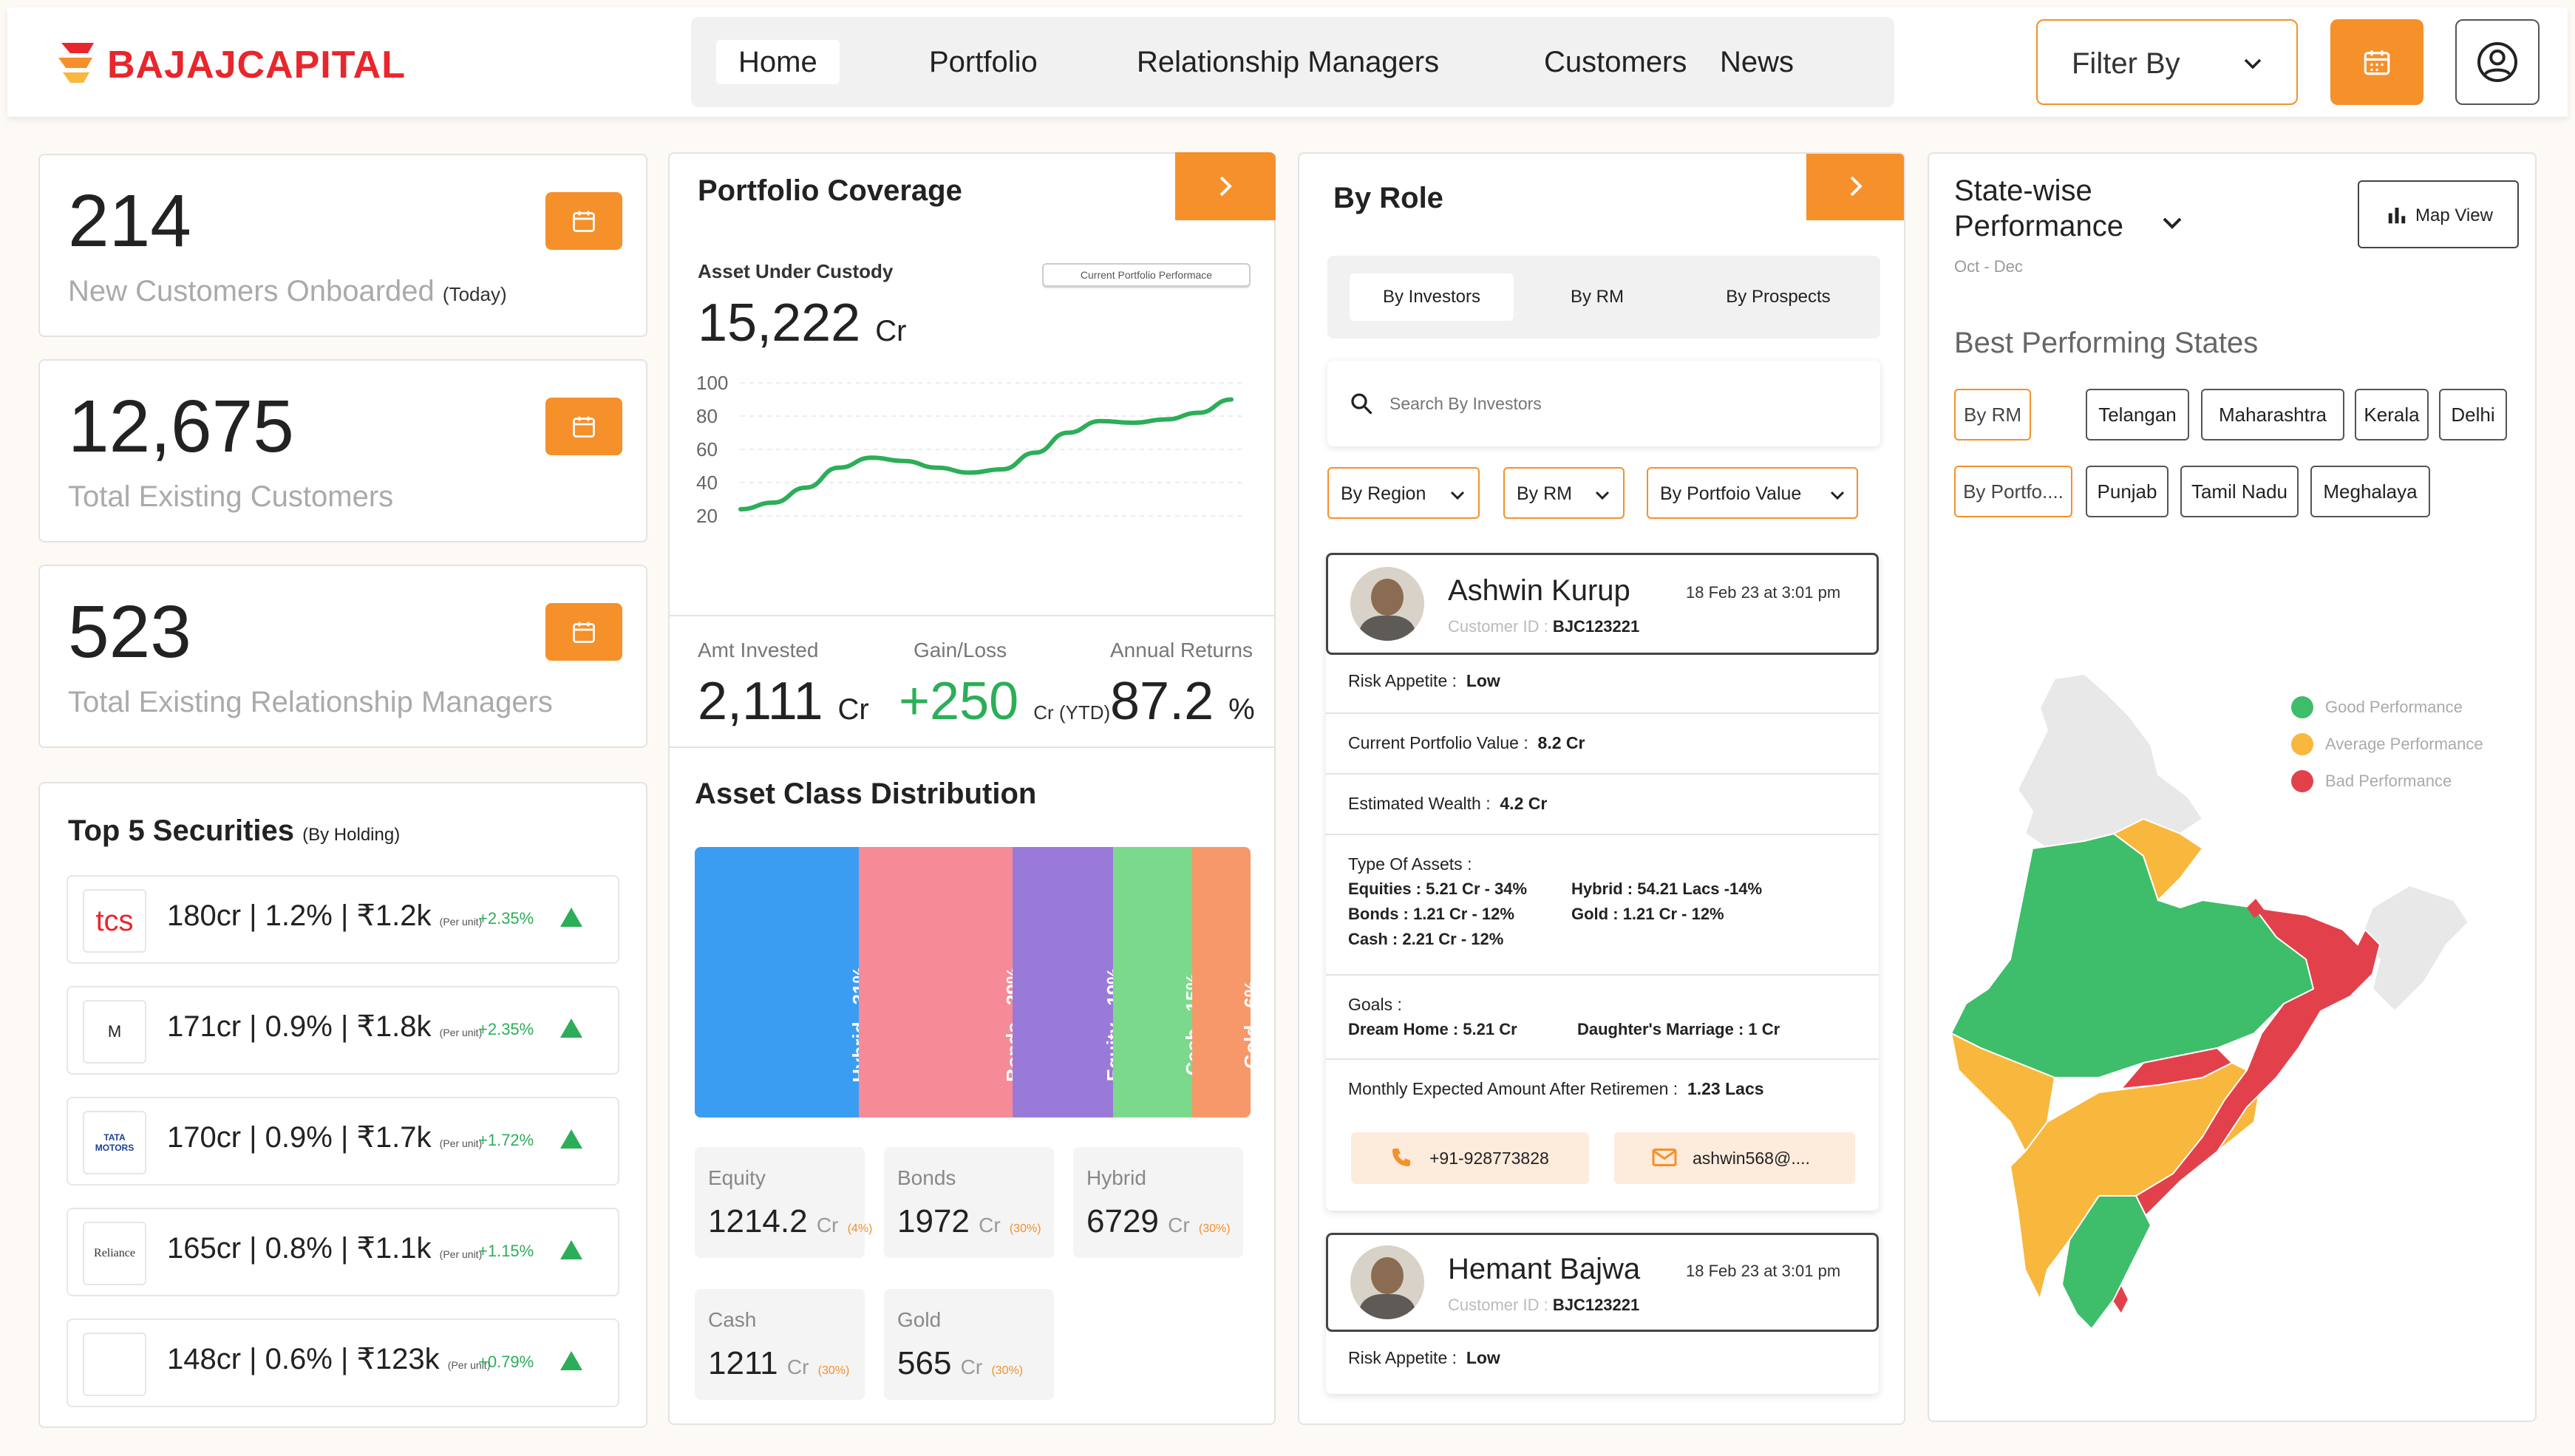  What do you see at coordinates (969, 1202) in the screenshot?
I see `asset-box-bonds: Bonds 1972 Cr (30%)` at bounding box center [969, 1202].